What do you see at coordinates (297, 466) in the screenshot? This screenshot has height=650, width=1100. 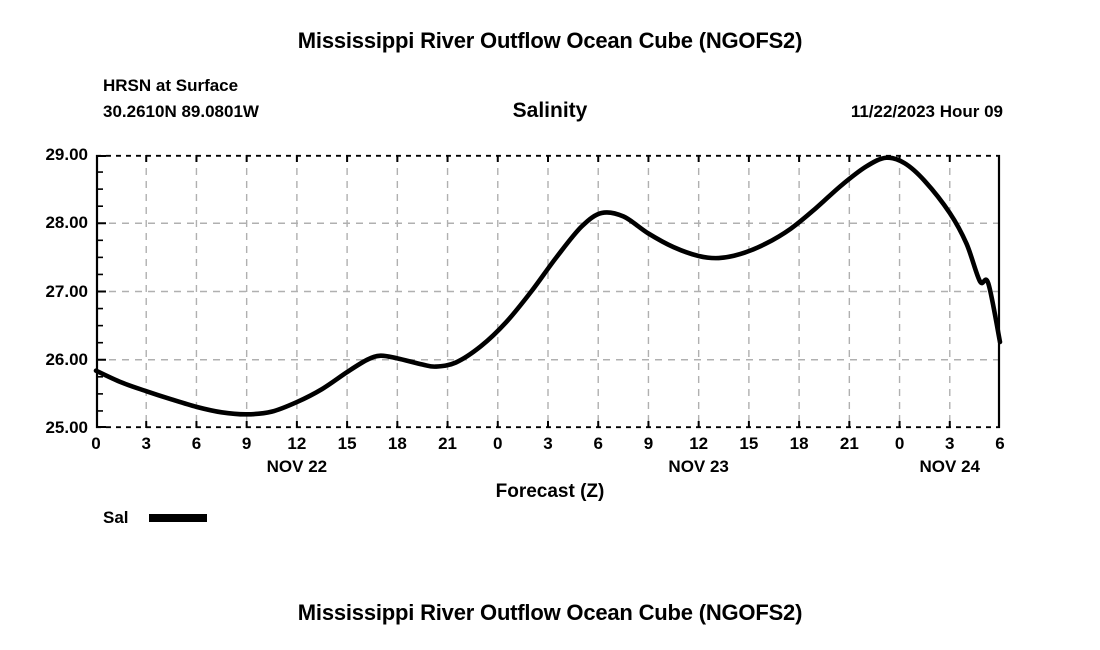 I see `x-axis-day-label: NOV 22` at bounding box center [297, 466].